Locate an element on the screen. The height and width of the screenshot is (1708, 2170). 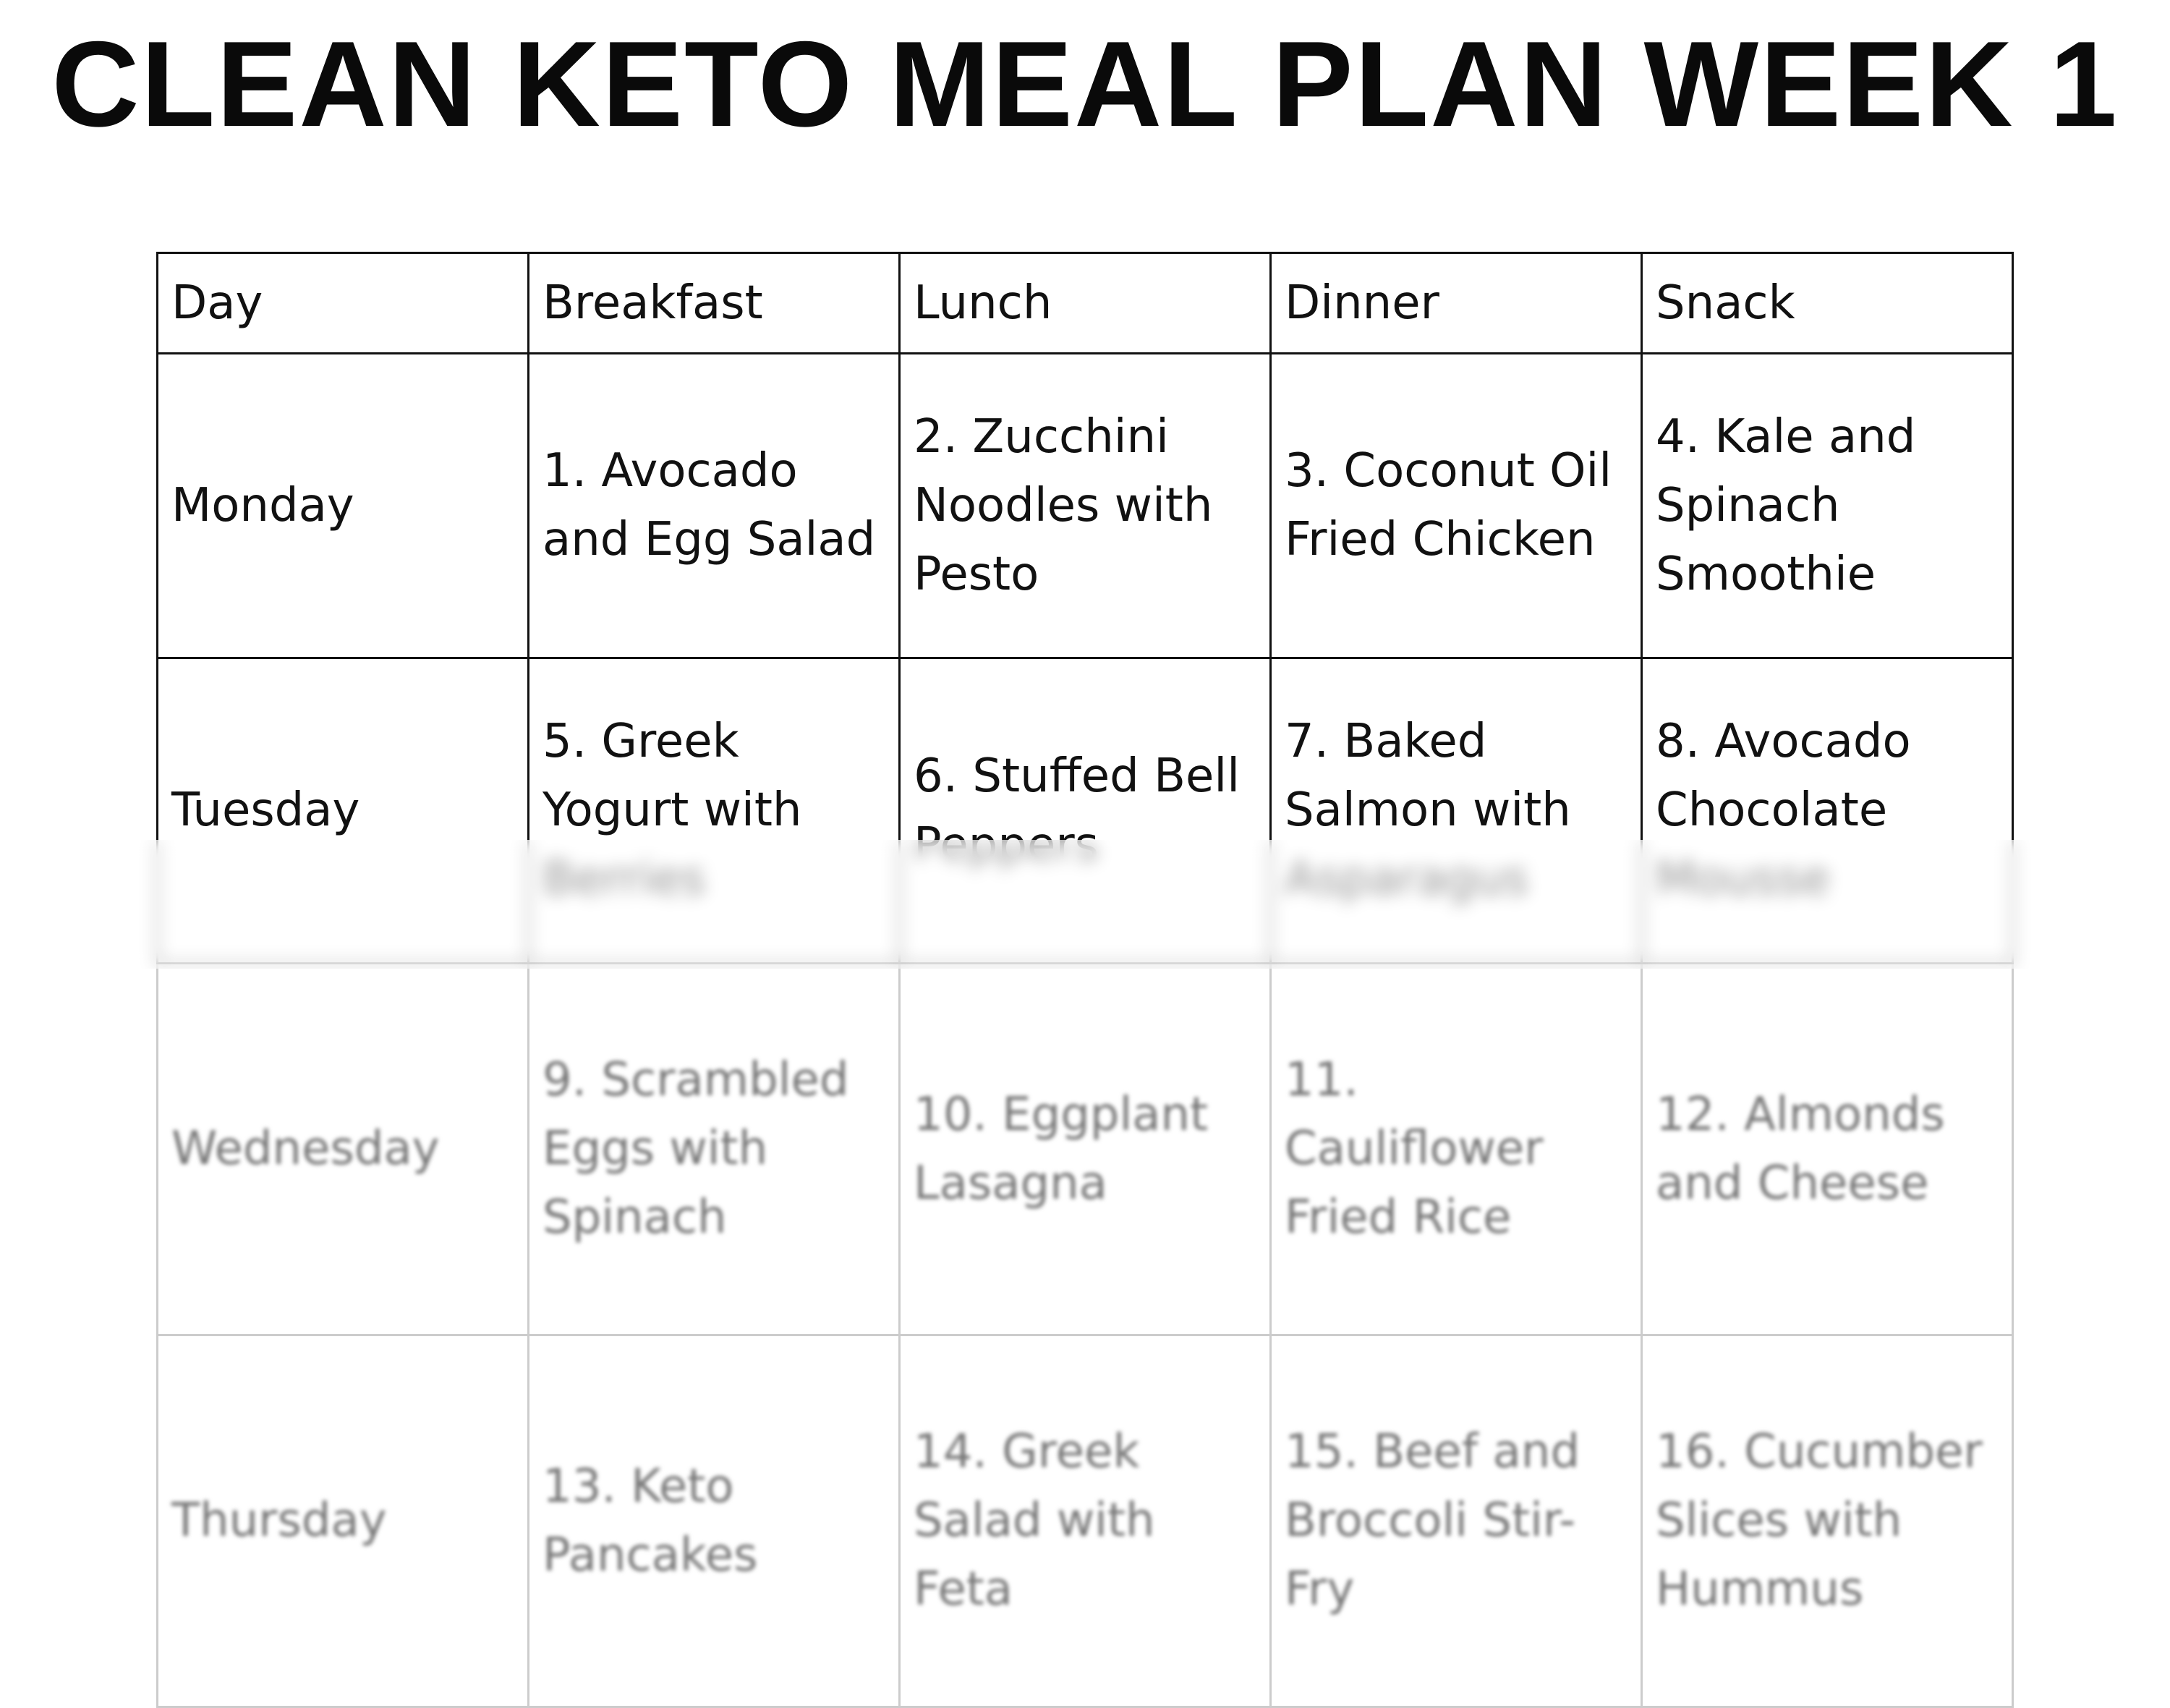
header-breakfast: Breakfast is located at coordinates (714, 303).